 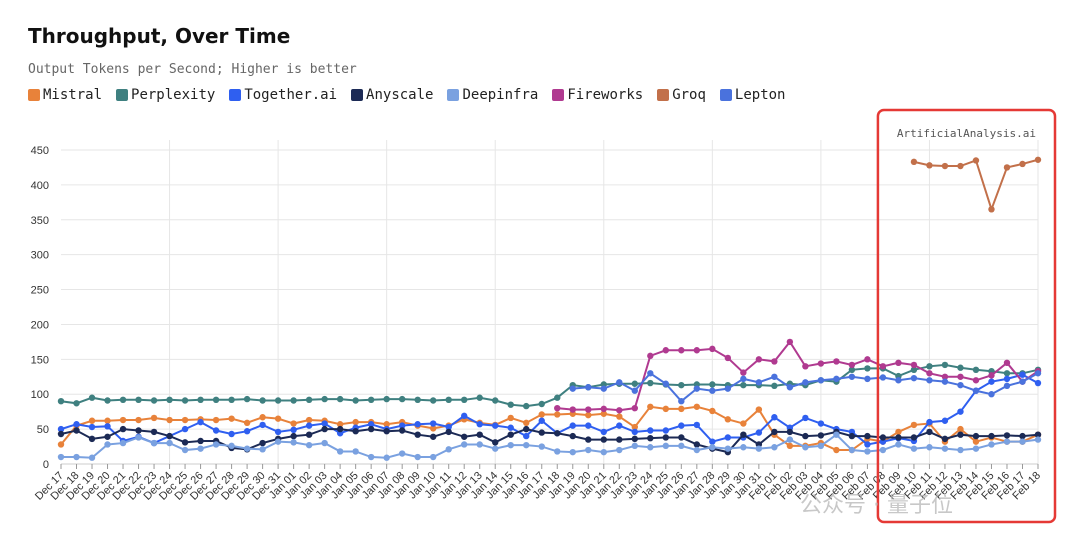 What do you see at coordinates (681, 95) in the screenshot?
I see `legend-item: Groq` at bounding box center [681, 95].